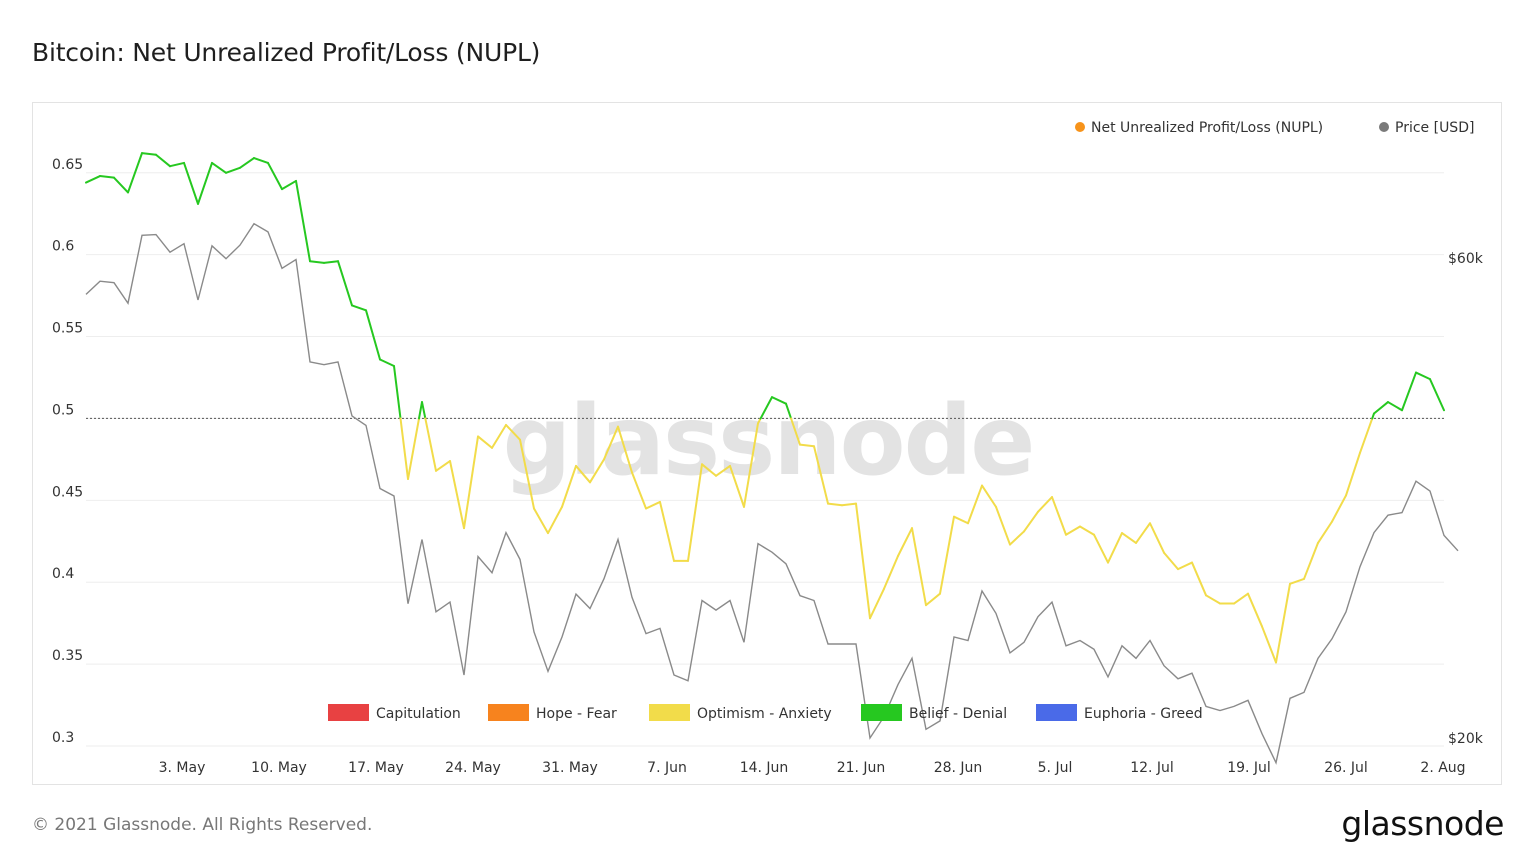 The image size is (1536, 864). What do you see at coordinates (473, 768) in the screenshot?
I see `x-tick-label: 24. May` at bounding box center [473, 768].